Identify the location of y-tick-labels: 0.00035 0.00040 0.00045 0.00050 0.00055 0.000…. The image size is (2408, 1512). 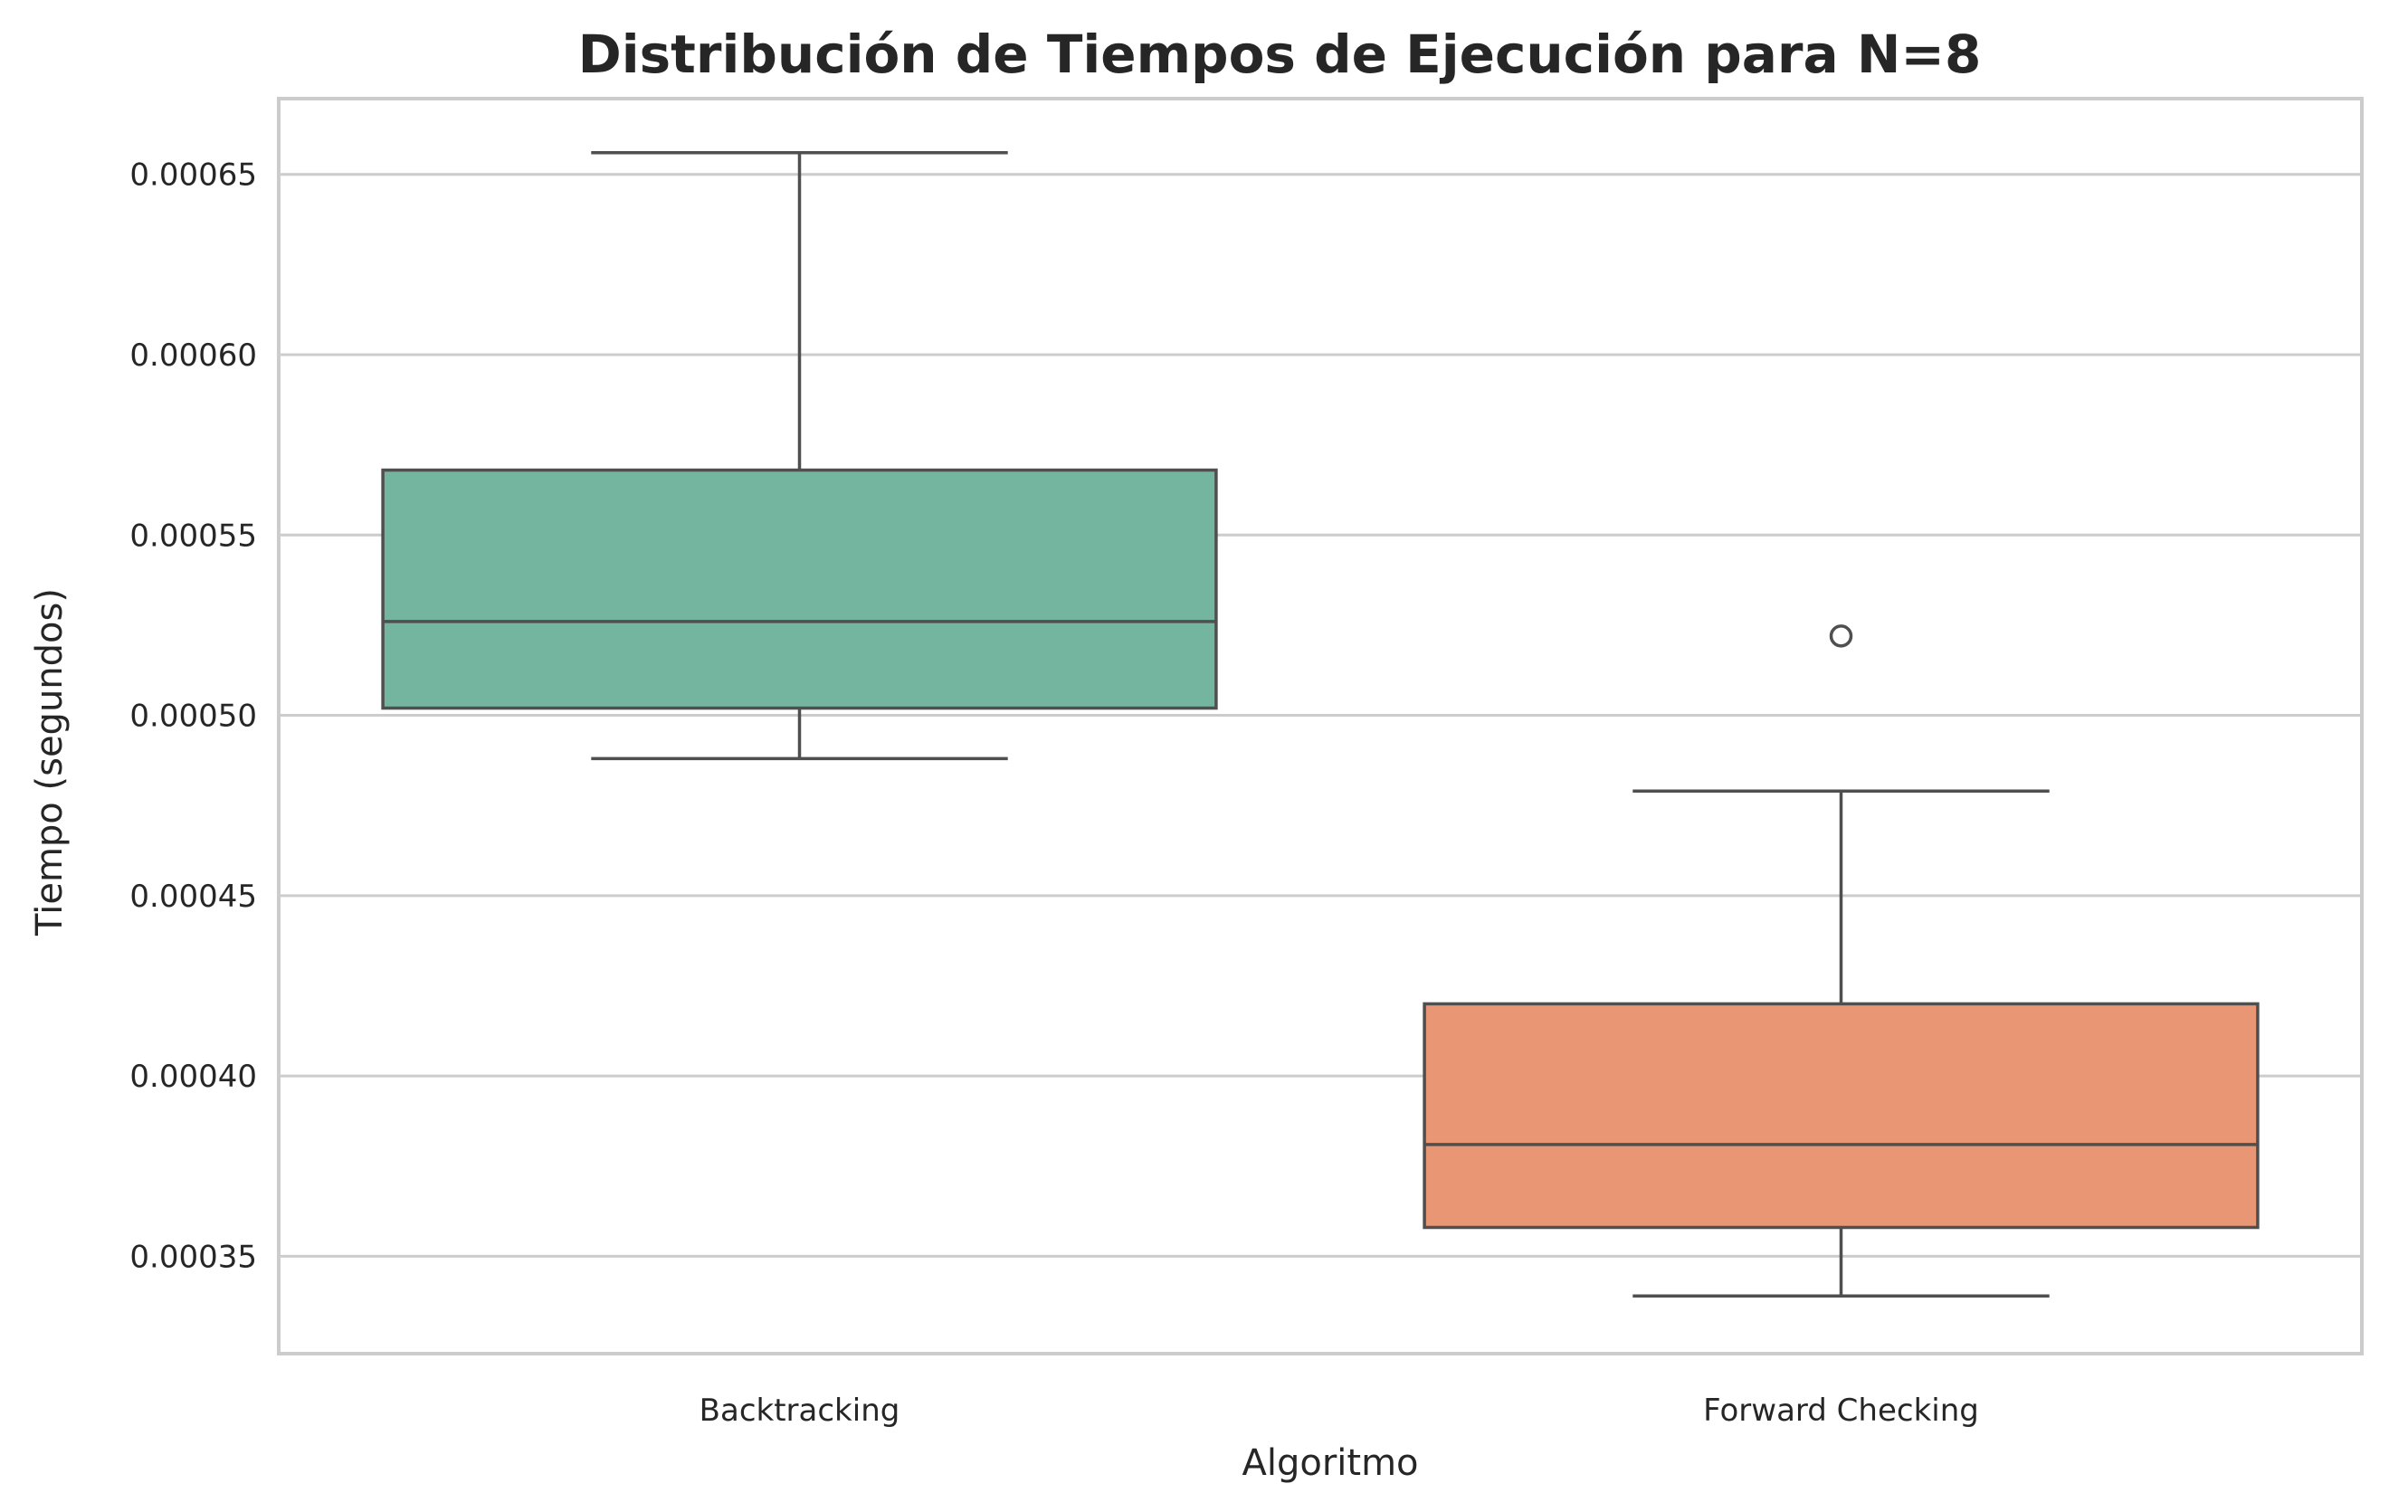
(193, 717).